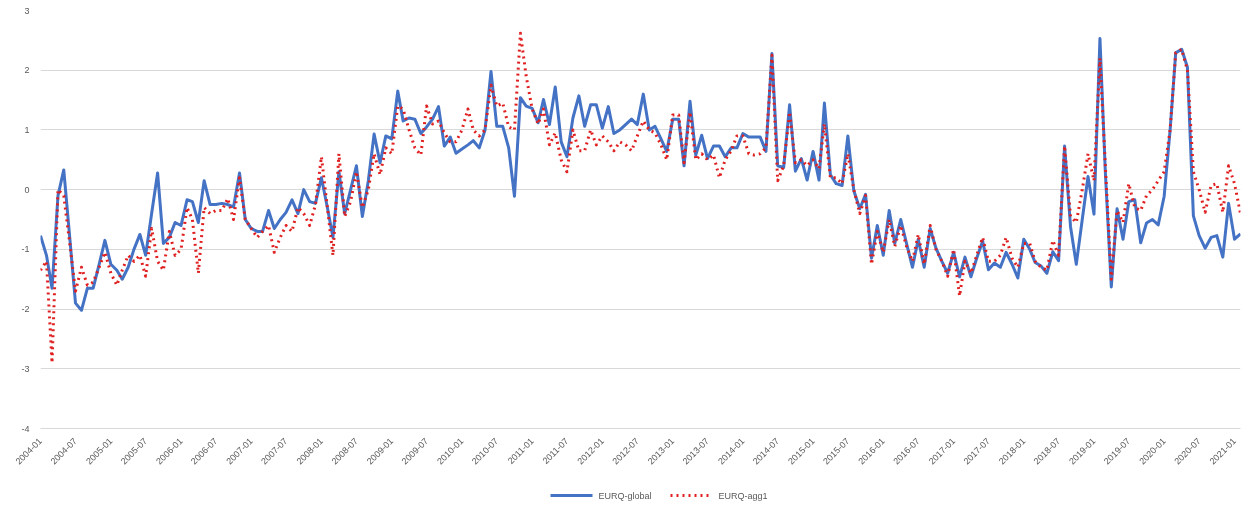 This screenshot has width=1252, height=526. What do you see at coordinates (27, 10) in the screenshot?
I see `y-tick-label: 3` at bounding box center [27, 10].